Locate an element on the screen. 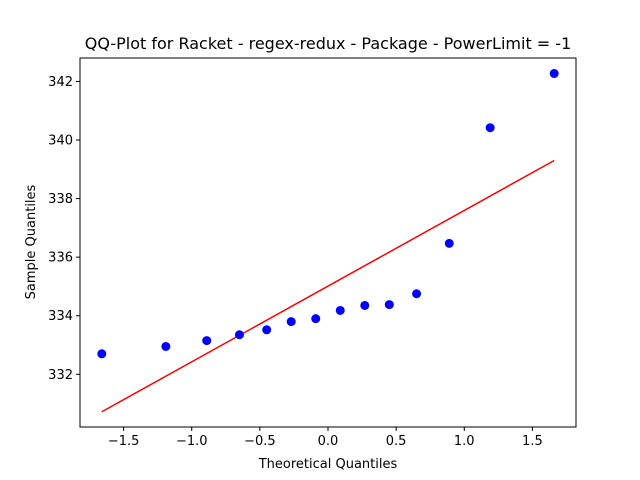 Image resolution: width=640 pixels, height=480 pixels. x-axis-ticks: −1.5 −1.0 −0.5 0.0 0.5 1.0 1.5 is located at coordinates (325, 438).